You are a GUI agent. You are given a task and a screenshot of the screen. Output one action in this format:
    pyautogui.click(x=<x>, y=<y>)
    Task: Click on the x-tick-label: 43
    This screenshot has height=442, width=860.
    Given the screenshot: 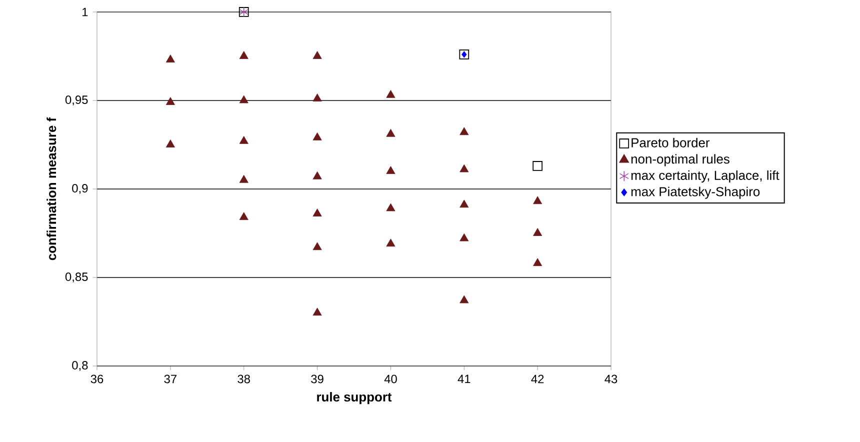 What is the action you would take?
    pyautogui.click(x=611, y=379)
    